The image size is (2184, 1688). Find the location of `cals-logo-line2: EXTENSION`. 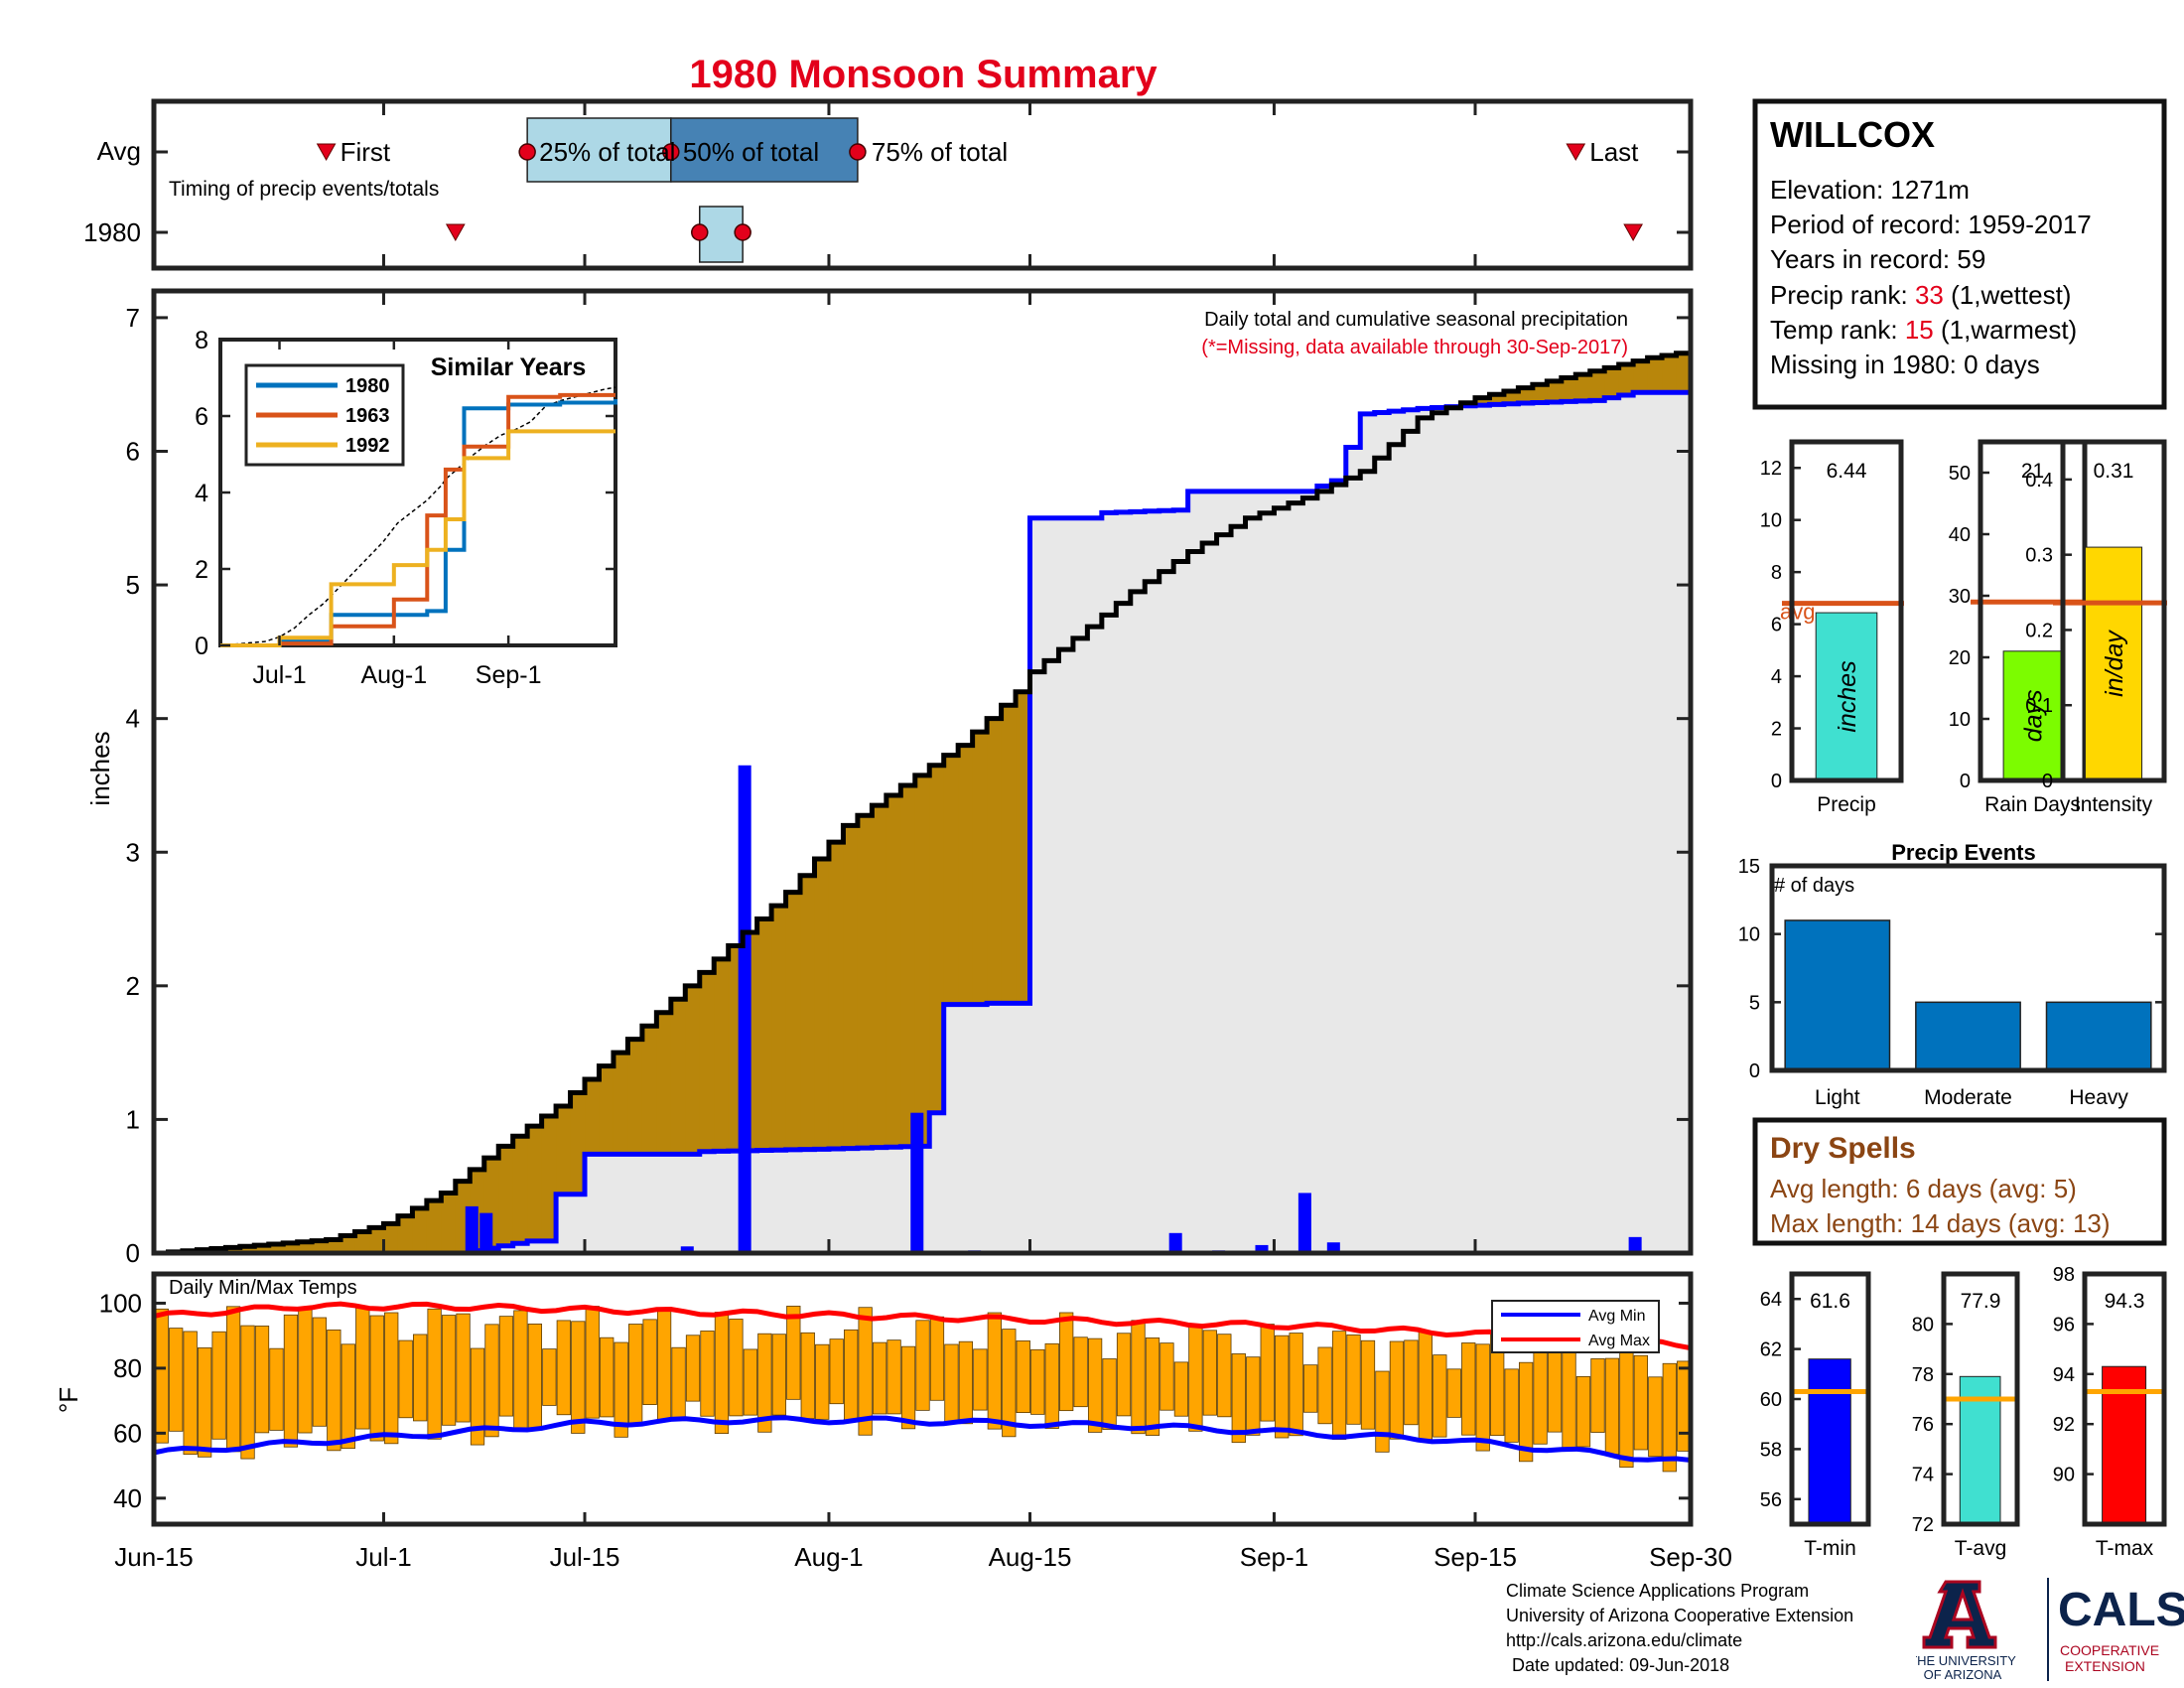

cals-logo-line2: EXTENSION is located at coordinates (2105, 1666).